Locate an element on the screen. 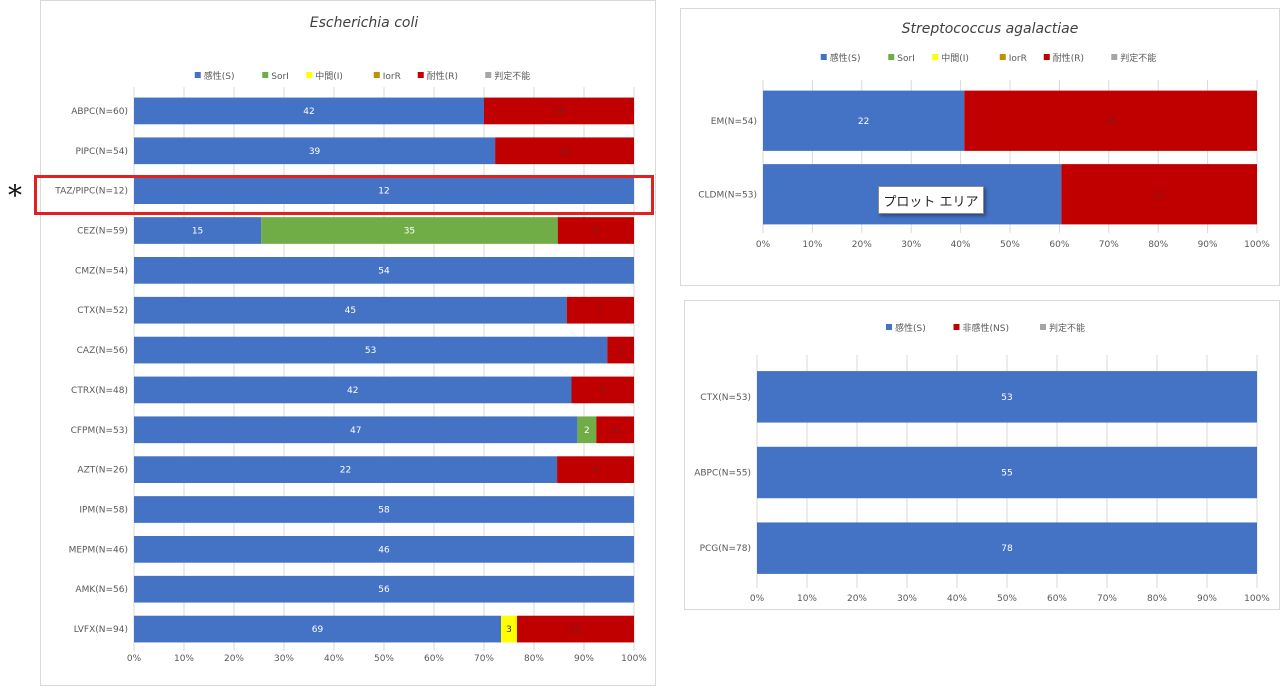  data-label: 22 is located at coordinates (345, 471).